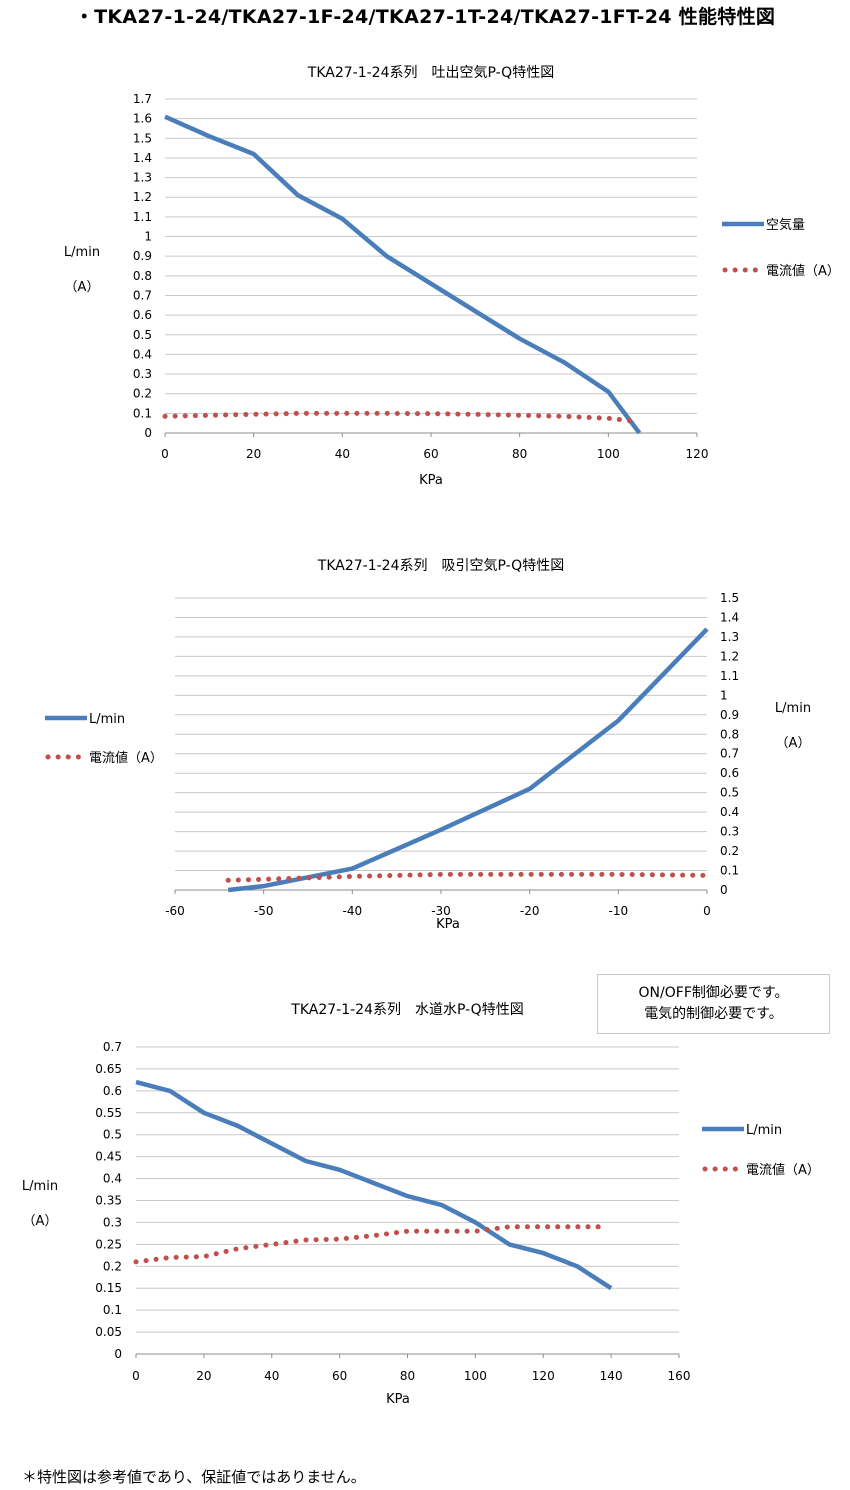 This screenshot has width=850, height=1490. I want to click on y-tick-label: 0.45, so click(108, 1157).